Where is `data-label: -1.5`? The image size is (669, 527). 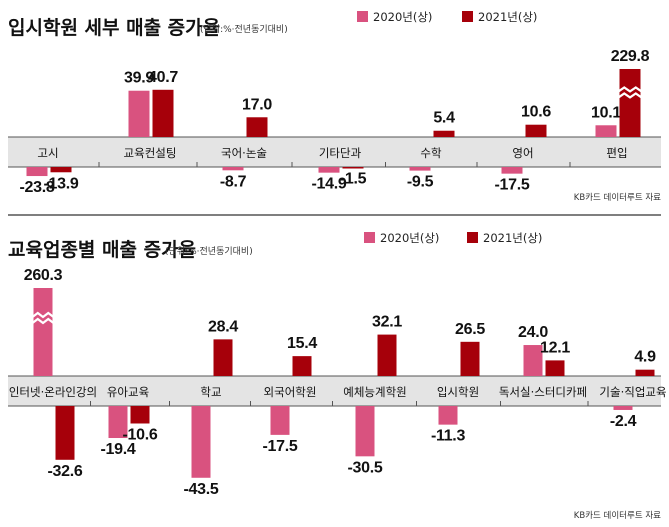 data-label: -1.5 is located at coordinates (353, 179).